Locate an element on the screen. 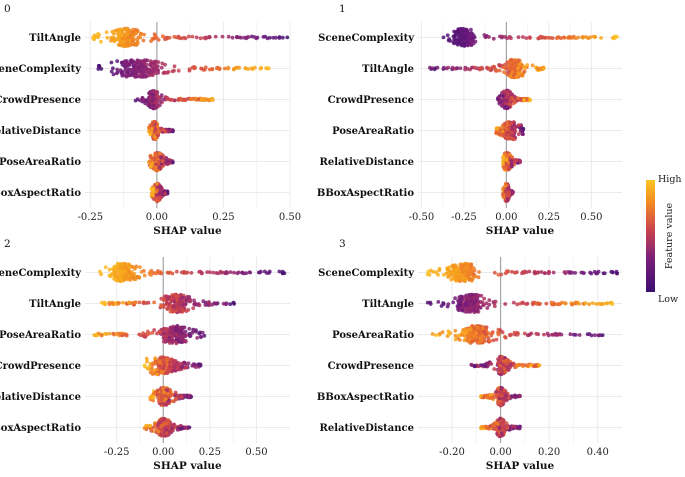 This screenshot has width=685, height=477. beeswarm-RelativeDistance is located at coordinates (161, 130).